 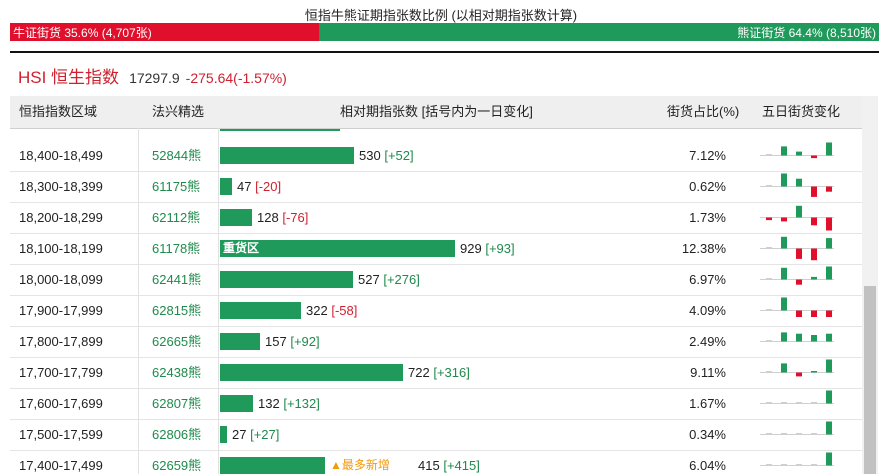 I want to click on table-row: 18,000-18,099 62441熊 527 [+276] 6.97%, so click(x=436, y=280).